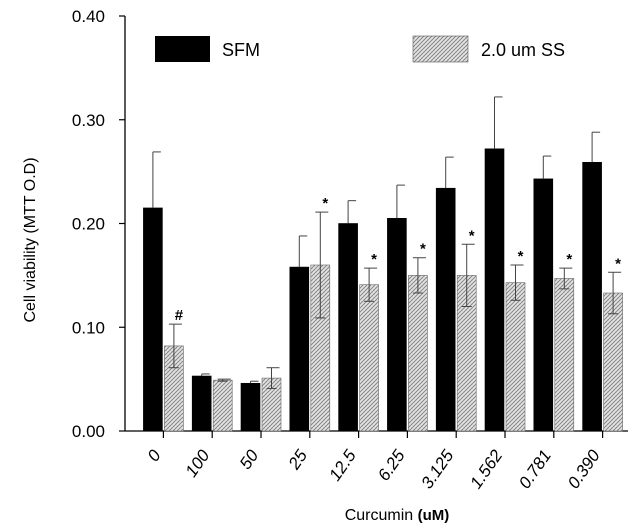 Image resolution: width=631 pixels, height=531 pixels. Describe the element at coordinates (584, 469) in the screenshot. I see `x-tick-label: 0.390` at that location.